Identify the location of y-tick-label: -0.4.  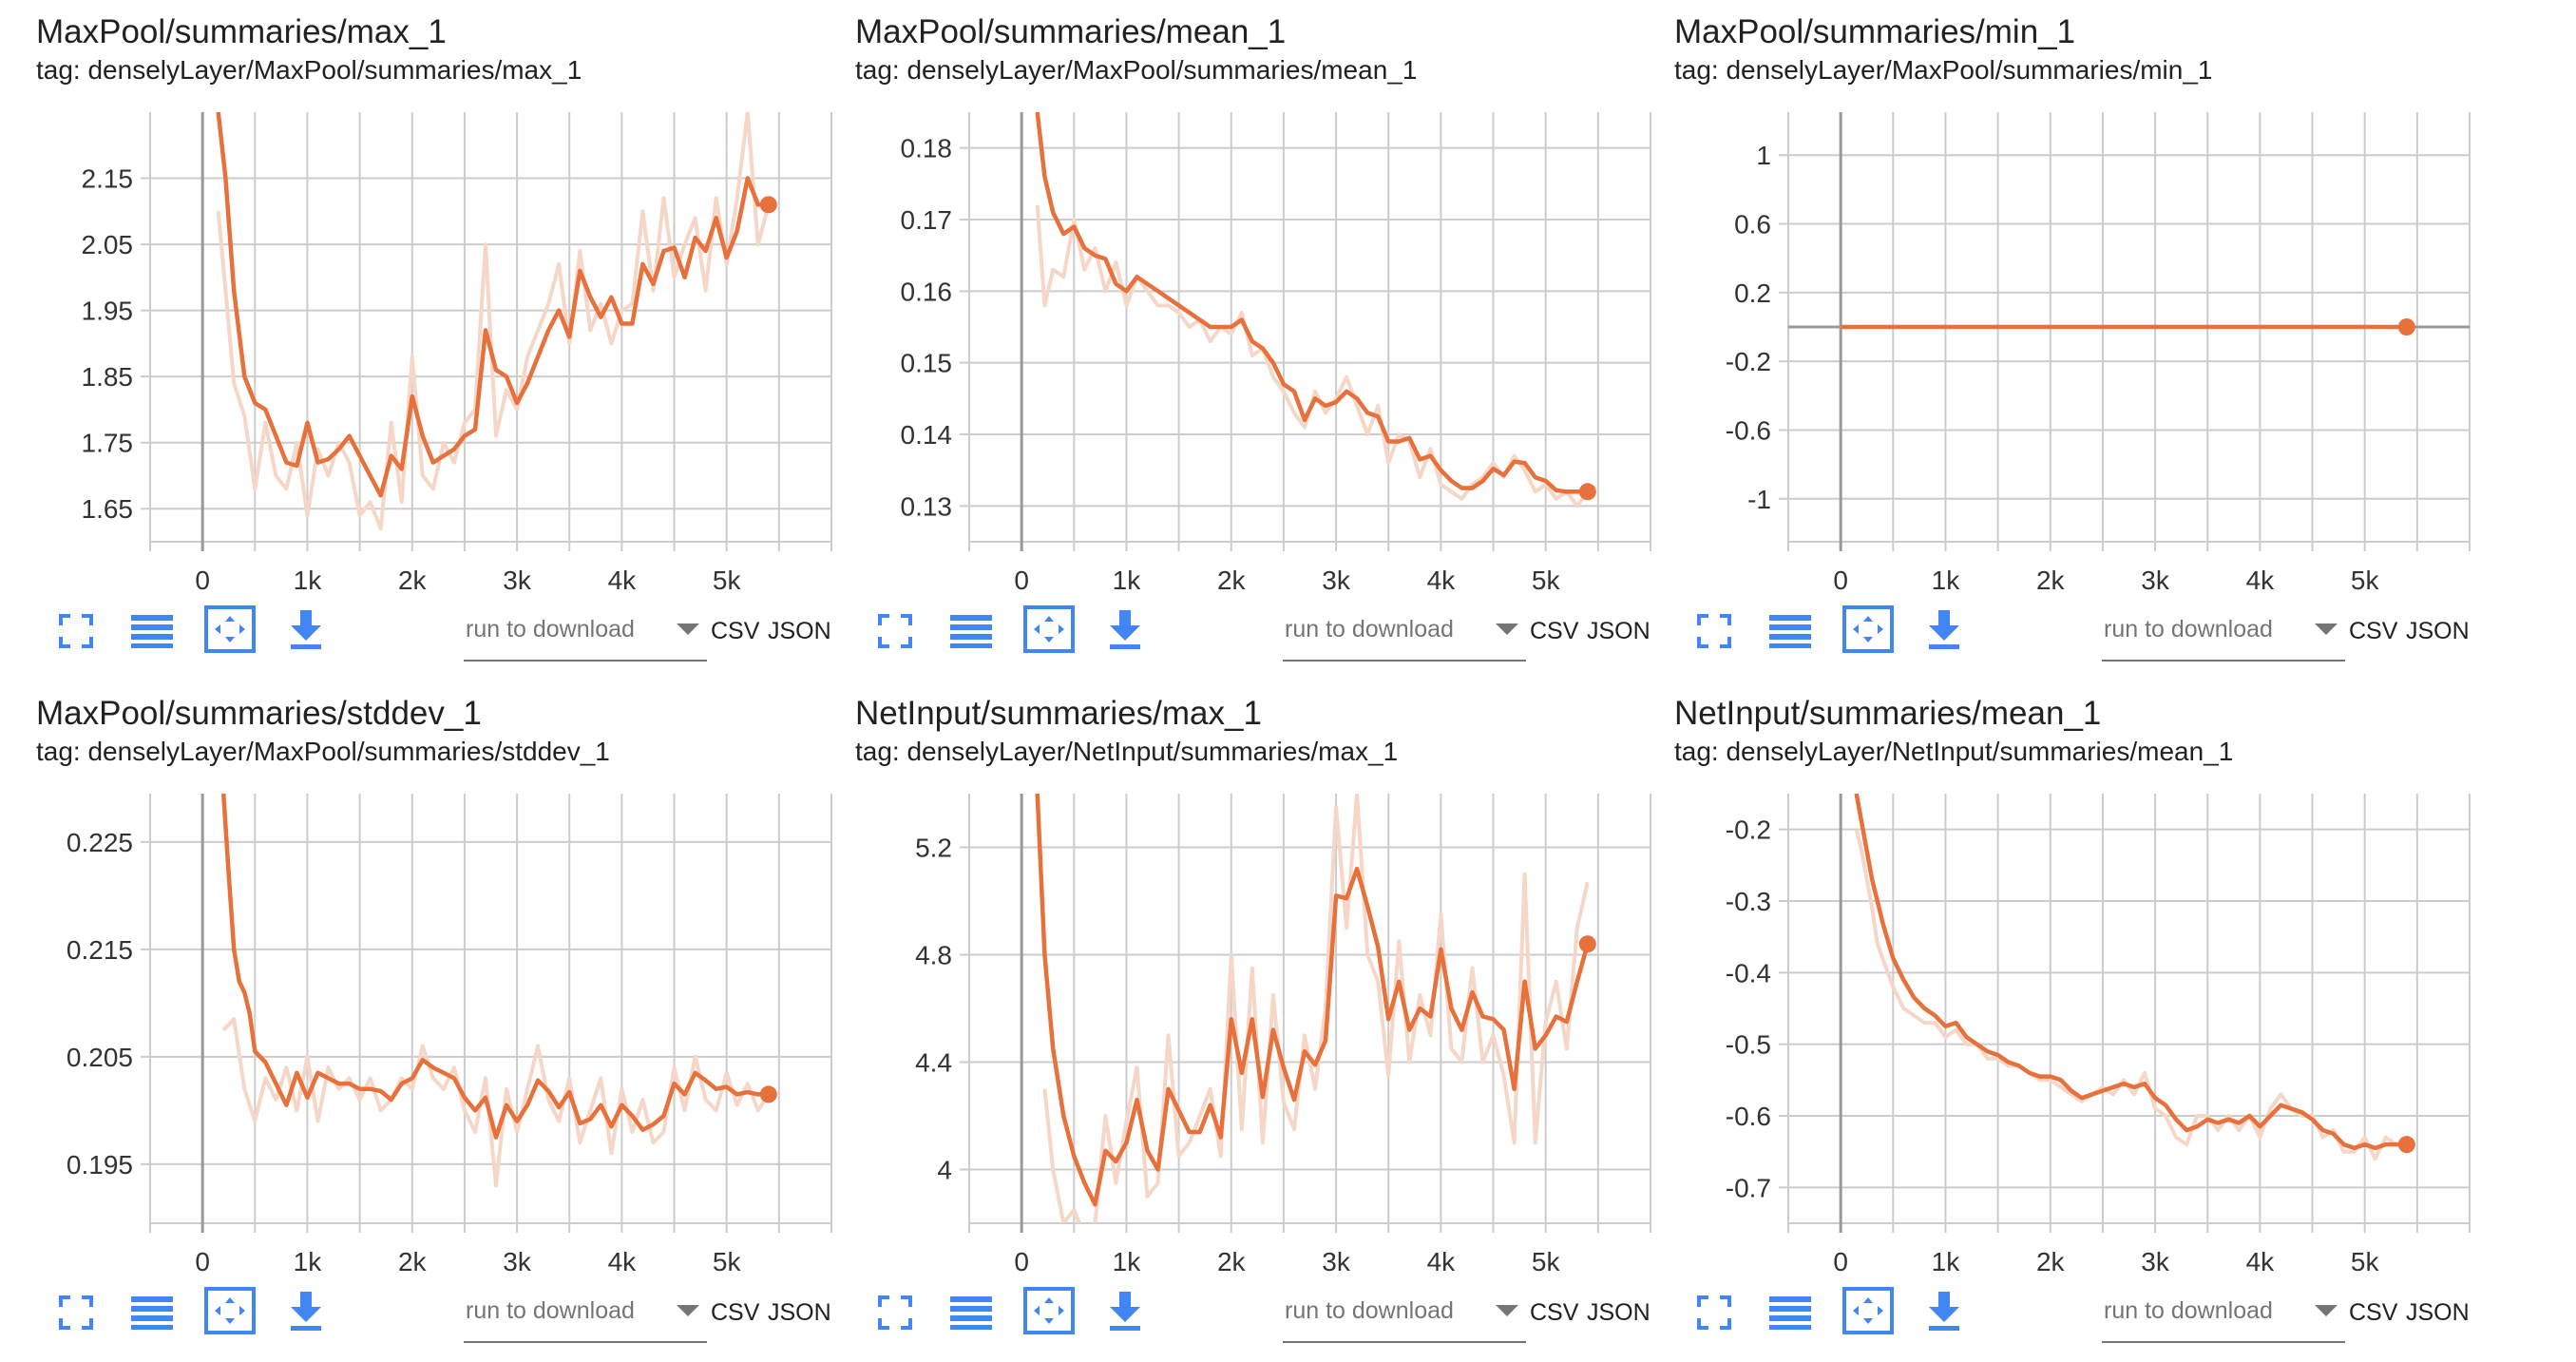
(1748, 973).